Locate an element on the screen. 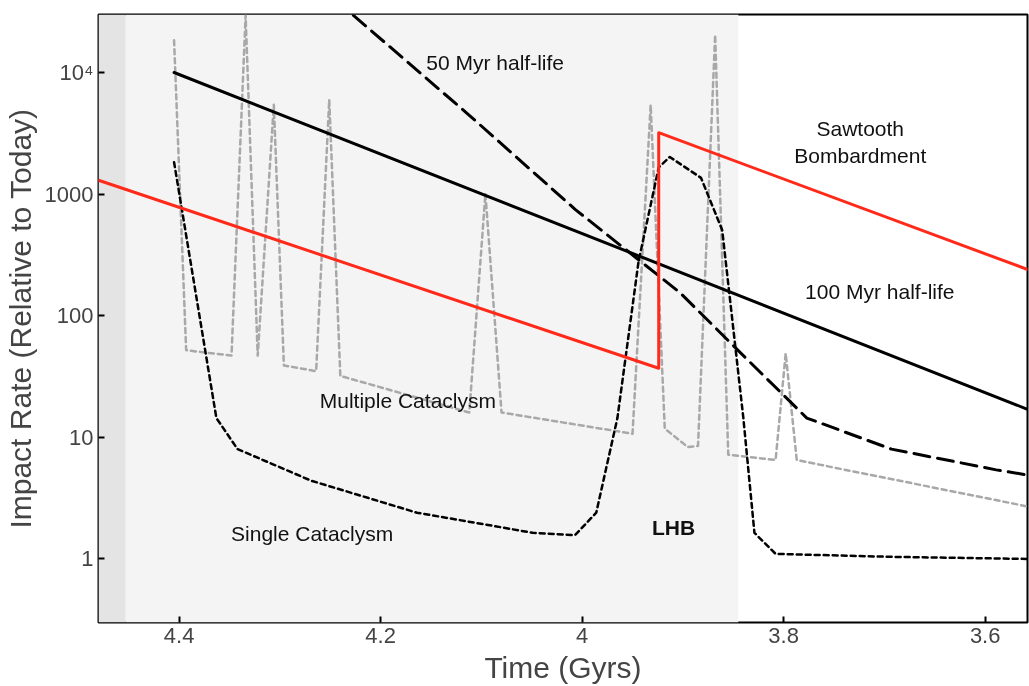 The height and width of the screenshot is (686, 1029). y-tick-label: 10⁴ is located at coordinates (76, 73).